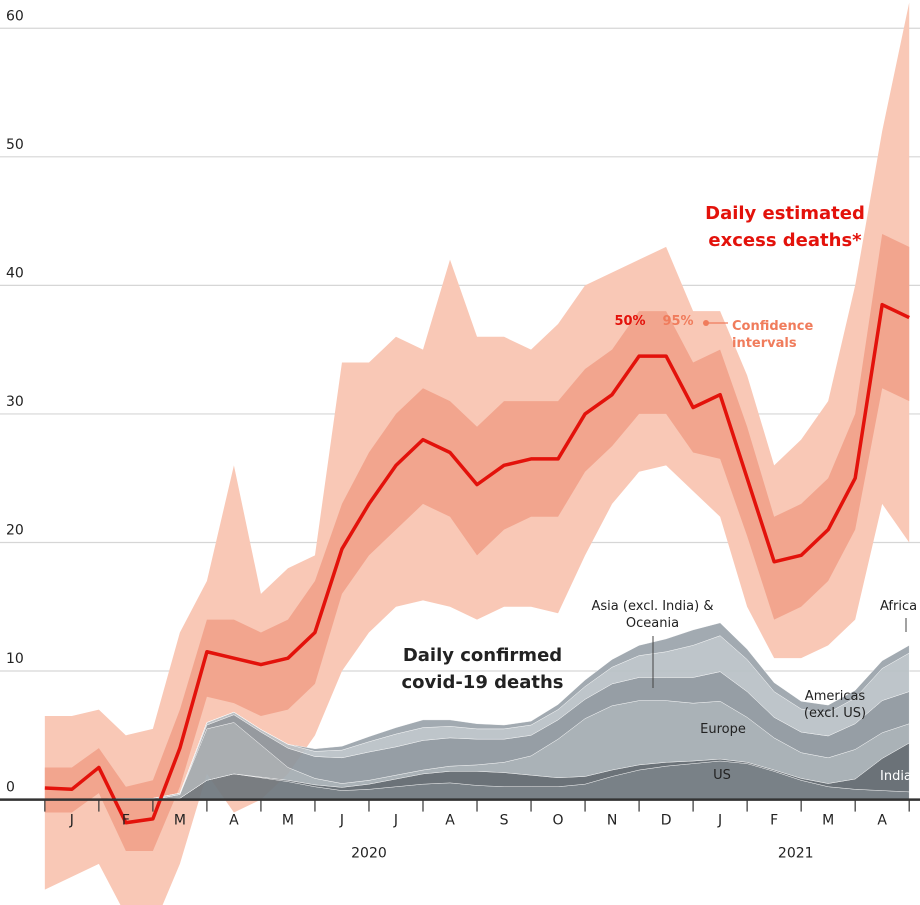 The height and width of the screenshot is (905, 920). Describe the element at coordinates (482, 669) in the screenshot. I see `confirmed-label: Daily confirmed covid-19 deaths` at that location.